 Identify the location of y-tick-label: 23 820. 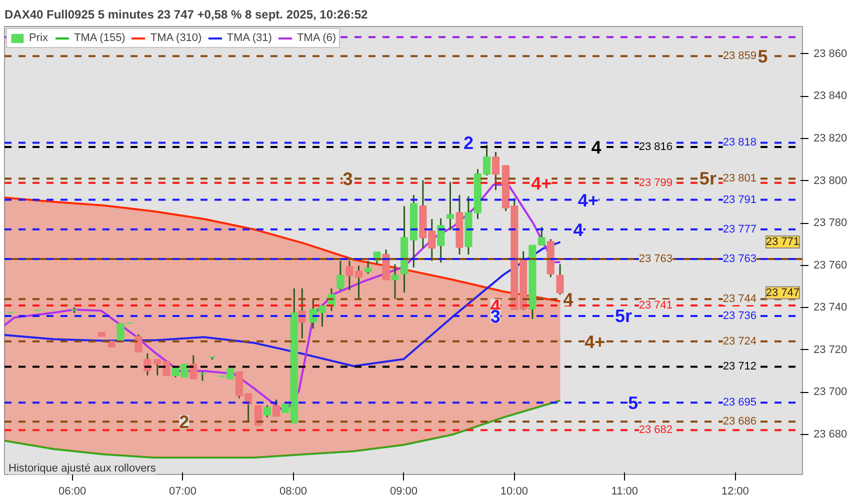
(831, 138).